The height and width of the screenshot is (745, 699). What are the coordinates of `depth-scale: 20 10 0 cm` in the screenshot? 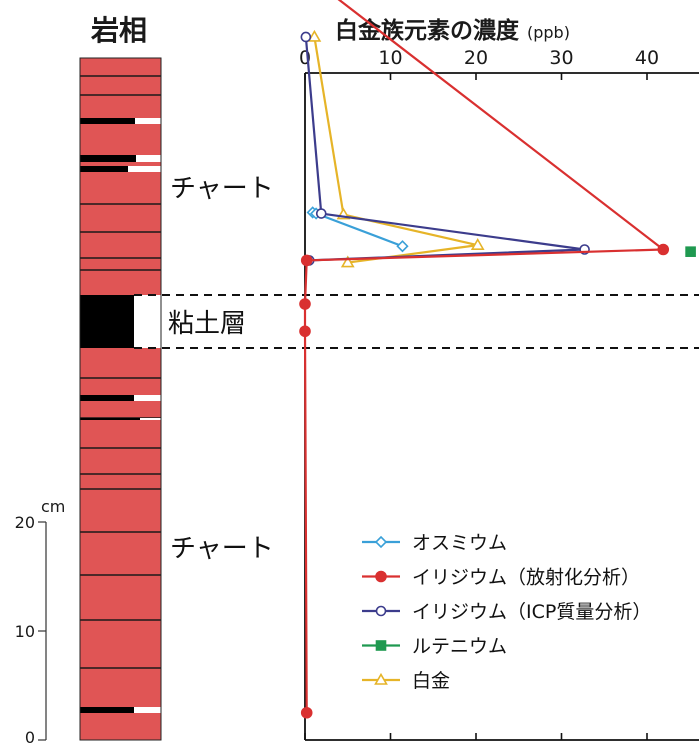 It's located at (40, 621).